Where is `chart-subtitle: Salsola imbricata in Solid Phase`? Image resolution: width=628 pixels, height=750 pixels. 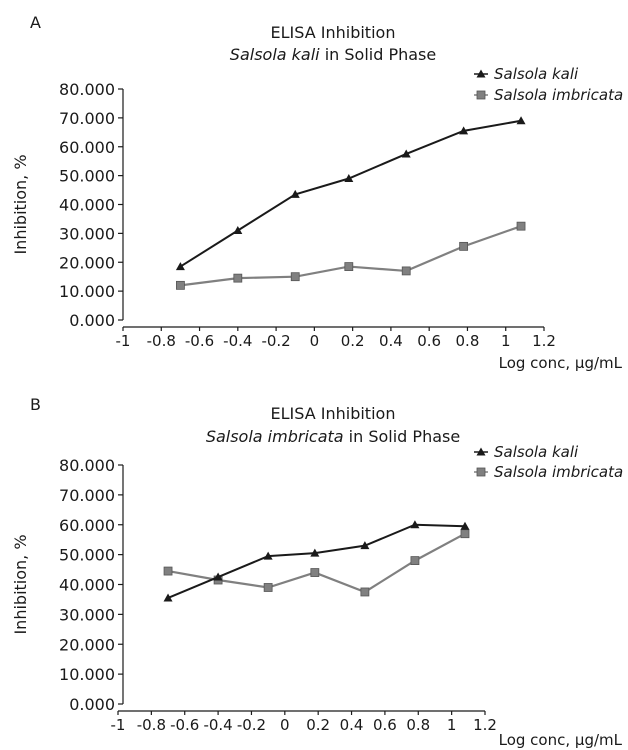
chart-subtitle: Salsola imbricata in Solid Phase is located at coordinates (333, 436).